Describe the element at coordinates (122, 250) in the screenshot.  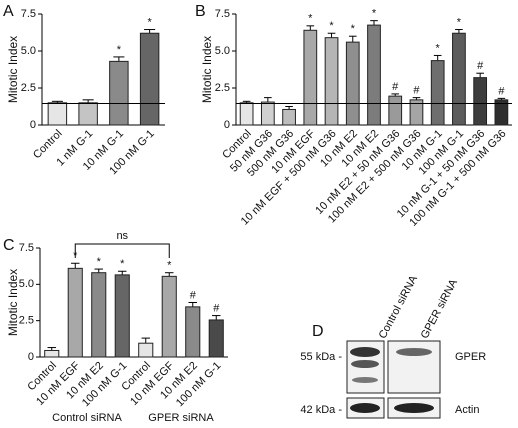
I see `bracket` at that location.